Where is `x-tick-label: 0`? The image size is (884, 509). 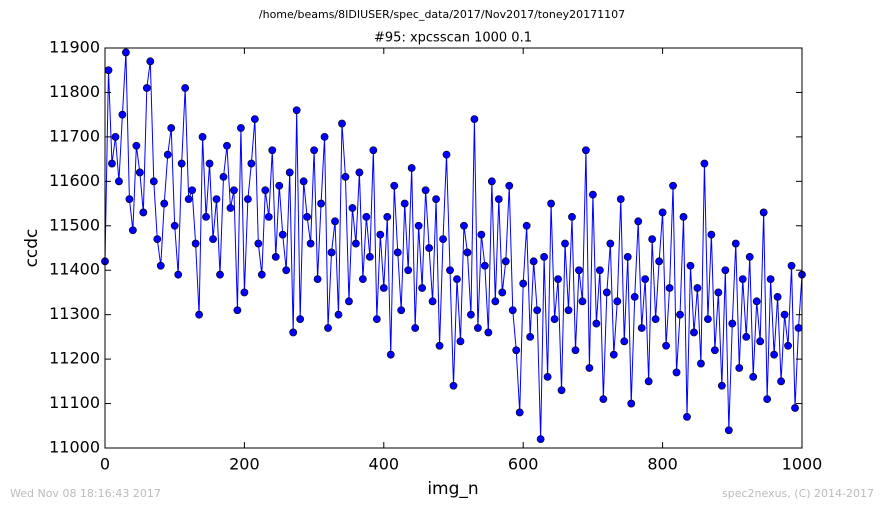 x-tick-label: 0 is located at coordinates (105, 464).